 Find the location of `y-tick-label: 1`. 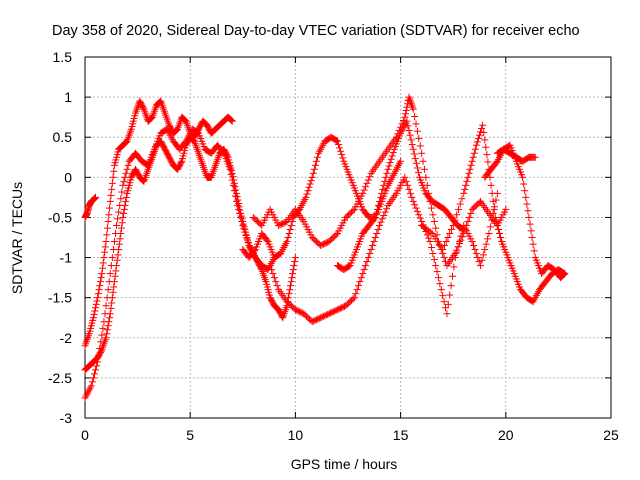

y-tick-label: 1 is located at coordinates (68, 97).